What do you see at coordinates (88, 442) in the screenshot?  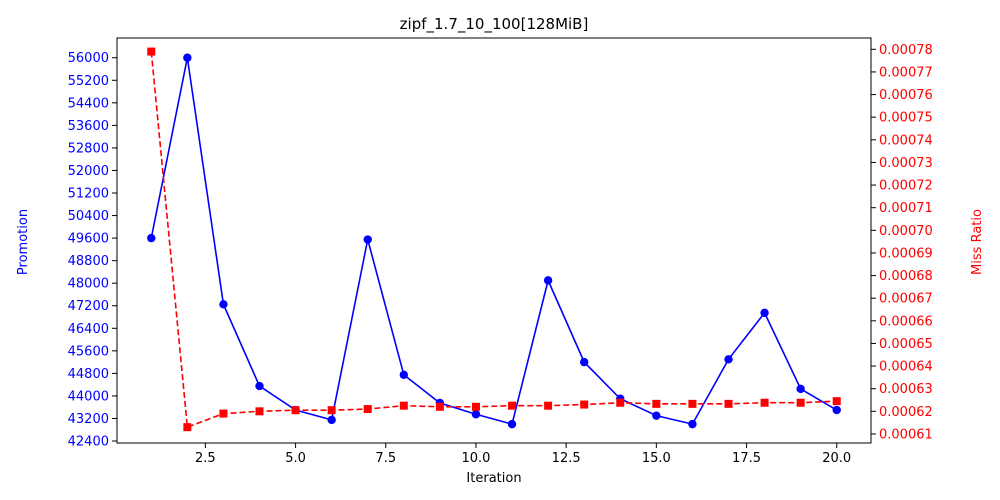 I see `left-y-tick-label: 42400` at bounding box center [88, 442].